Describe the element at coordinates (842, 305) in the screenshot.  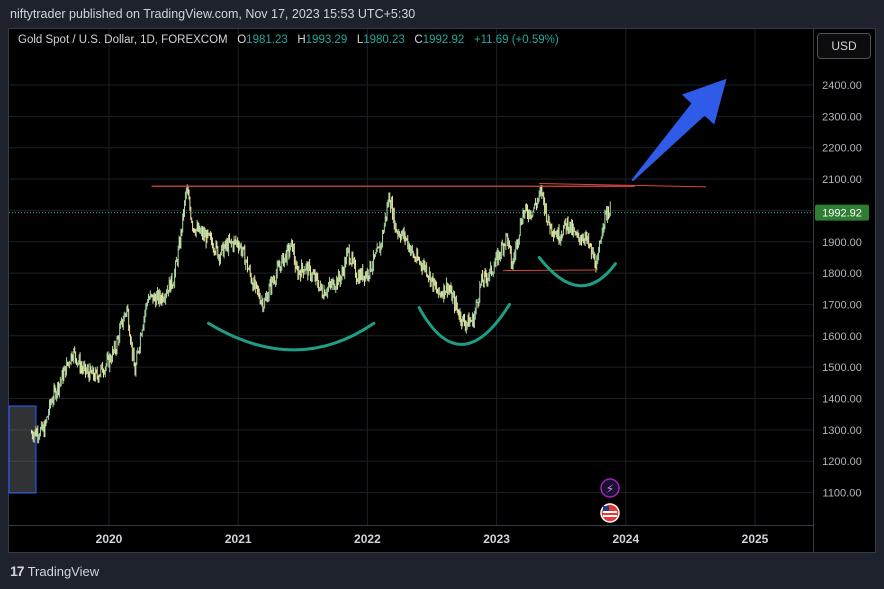
I see `y-tick-label: 1700.00` at that location.